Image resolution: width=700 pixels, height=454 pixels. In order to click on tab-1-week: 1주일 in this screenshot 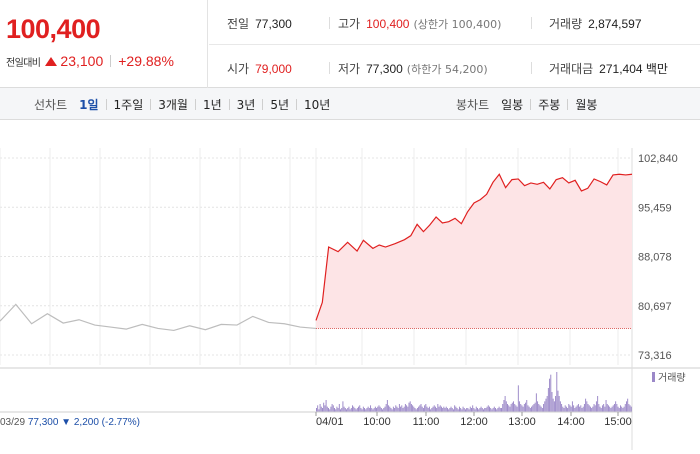, I will do `click(128, 104)`.